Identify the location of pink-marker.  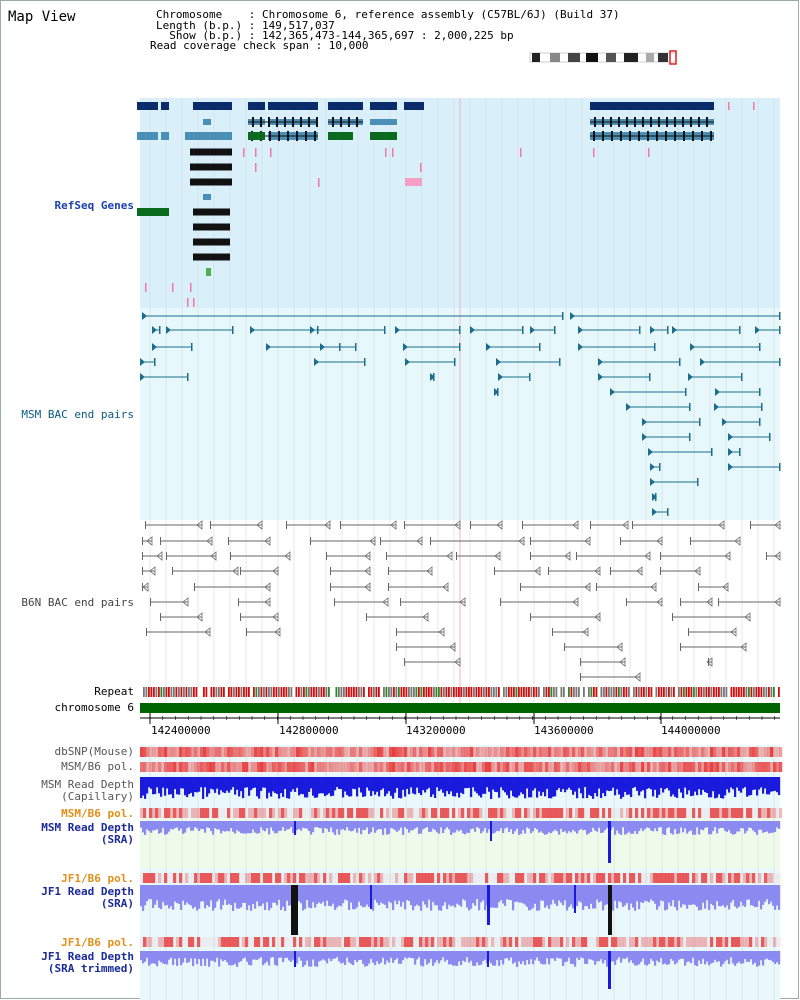
(146, 287).